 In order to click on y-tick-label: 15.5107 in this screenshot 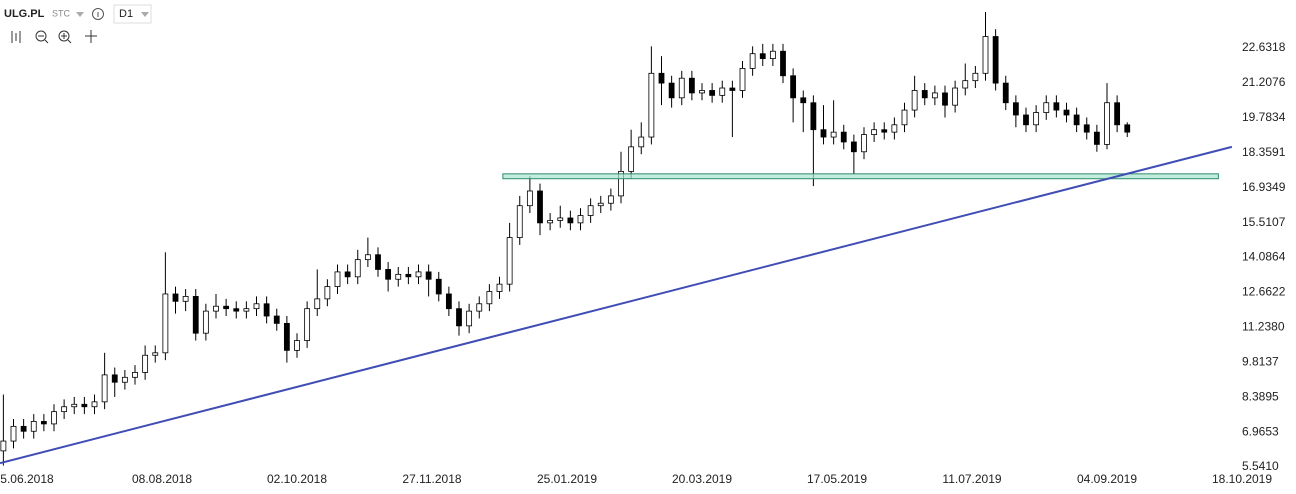, I will do `click(1264, 222)`.